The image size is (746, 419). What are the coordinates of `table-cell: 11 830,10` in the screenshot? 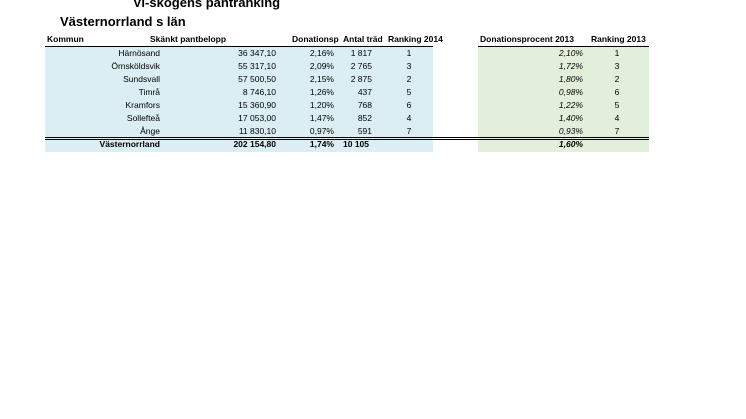 It's located at (257, 131).